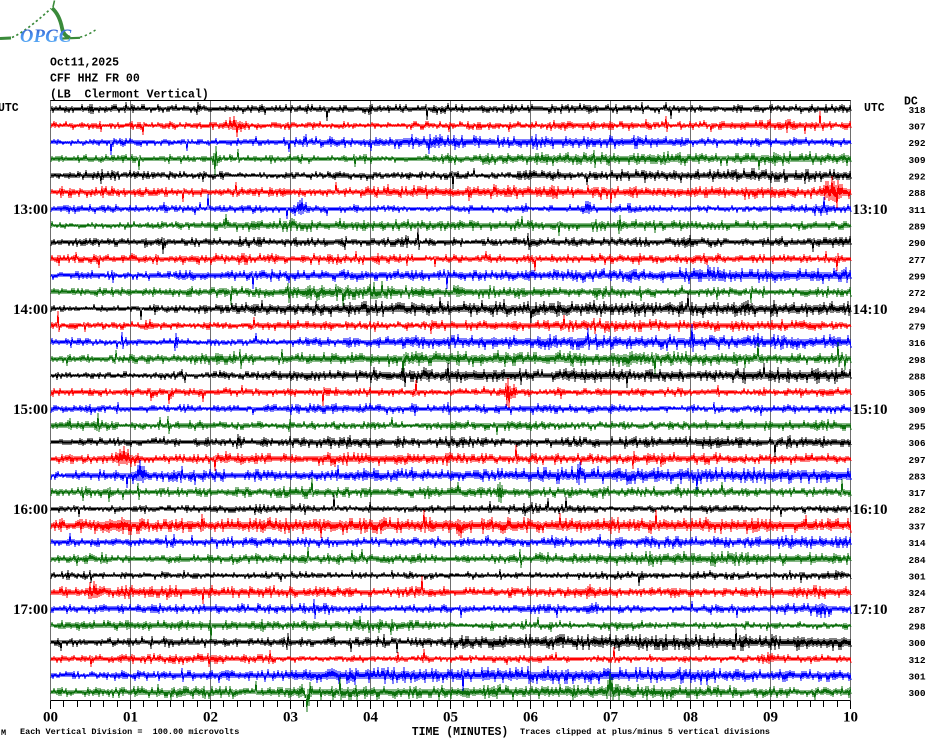 This screenshot has height=744, width=930. What do you see at coordinates (916, 343) in the screenshot?
I see `svg-text: 316` at bounding box center [916, 343].